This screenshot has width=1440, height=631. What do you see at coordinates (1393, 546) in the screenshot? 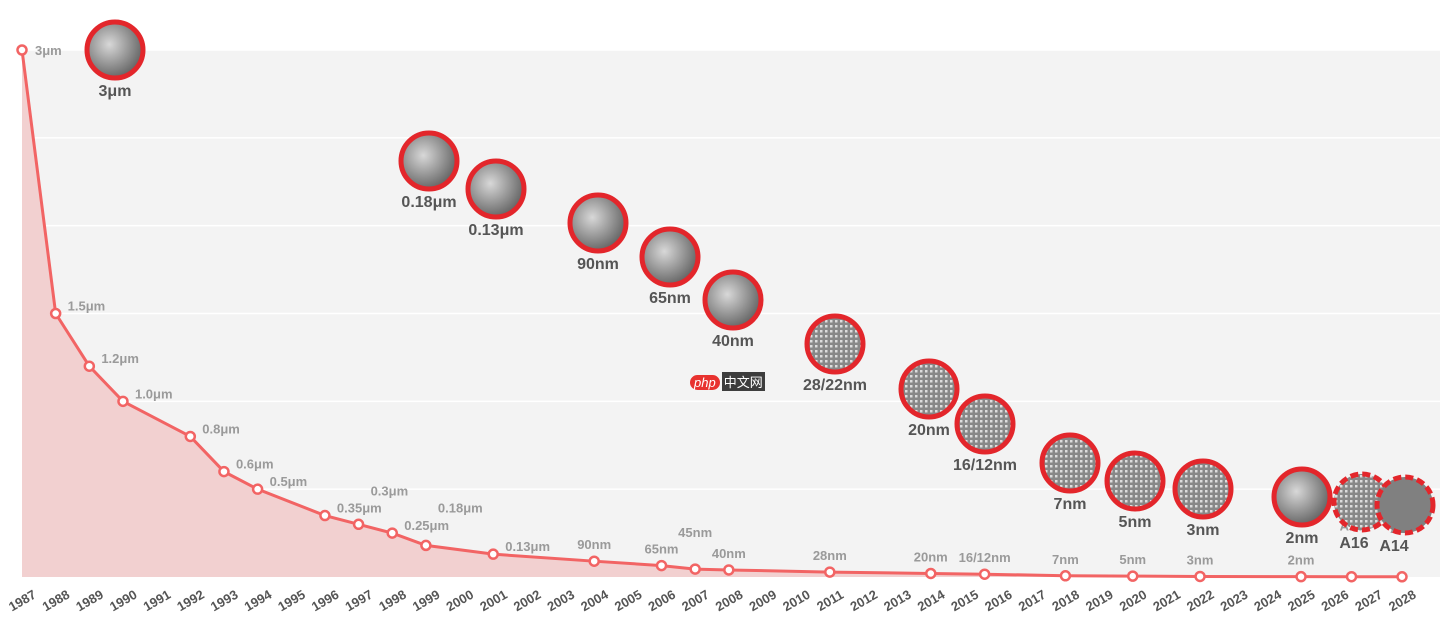
I see `bubble-label: A14` at bounding box center [1393, 546].